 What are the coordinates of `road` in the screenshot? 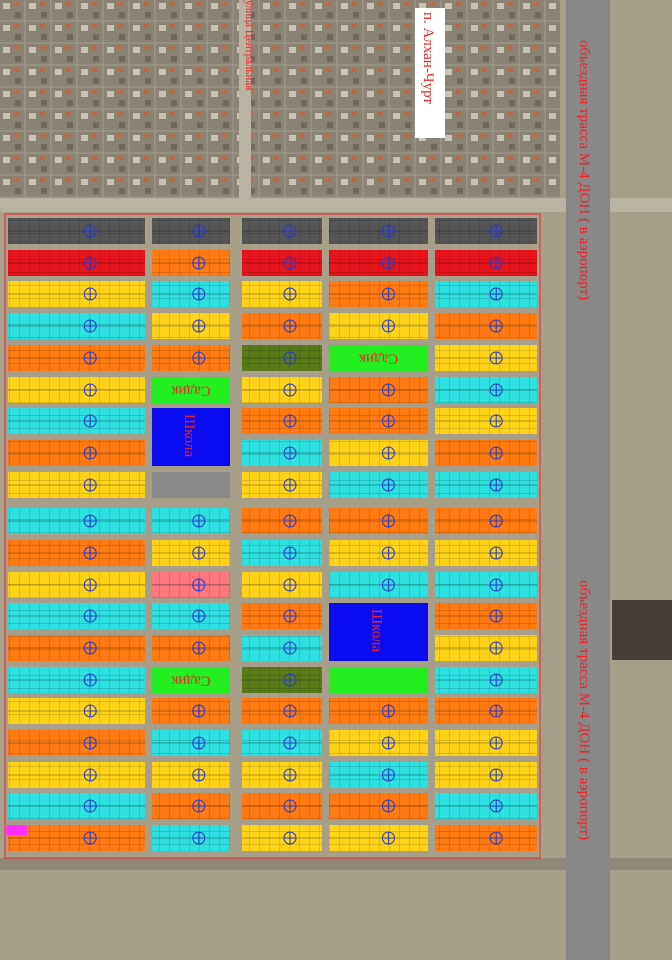 It's located at (336, 205).